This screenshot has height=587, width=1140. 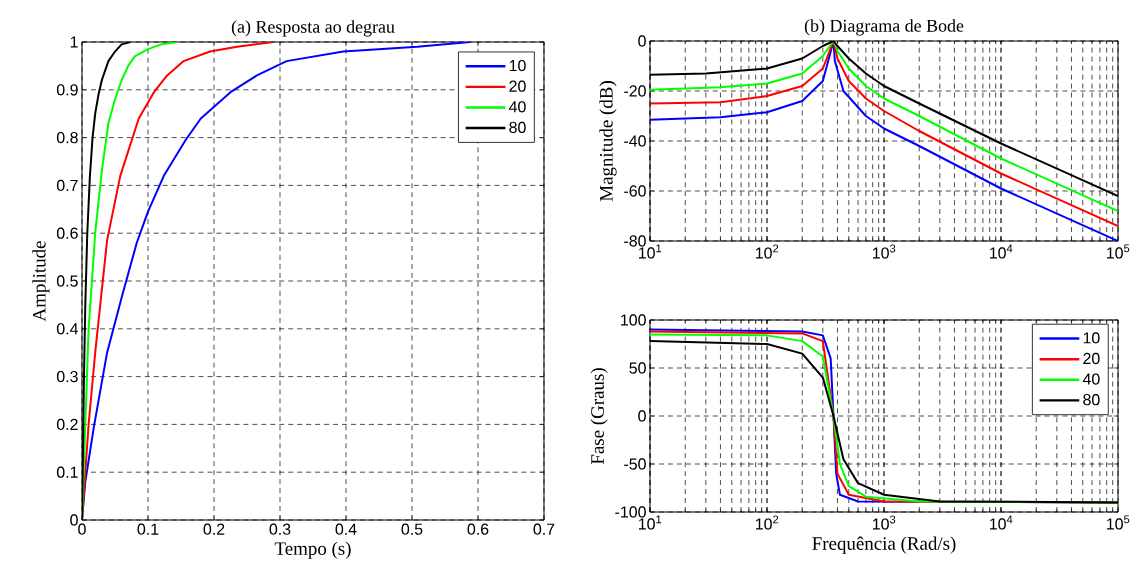 I want to click on y-axis-title: Fase (Graus), so click(x=599, y=416).